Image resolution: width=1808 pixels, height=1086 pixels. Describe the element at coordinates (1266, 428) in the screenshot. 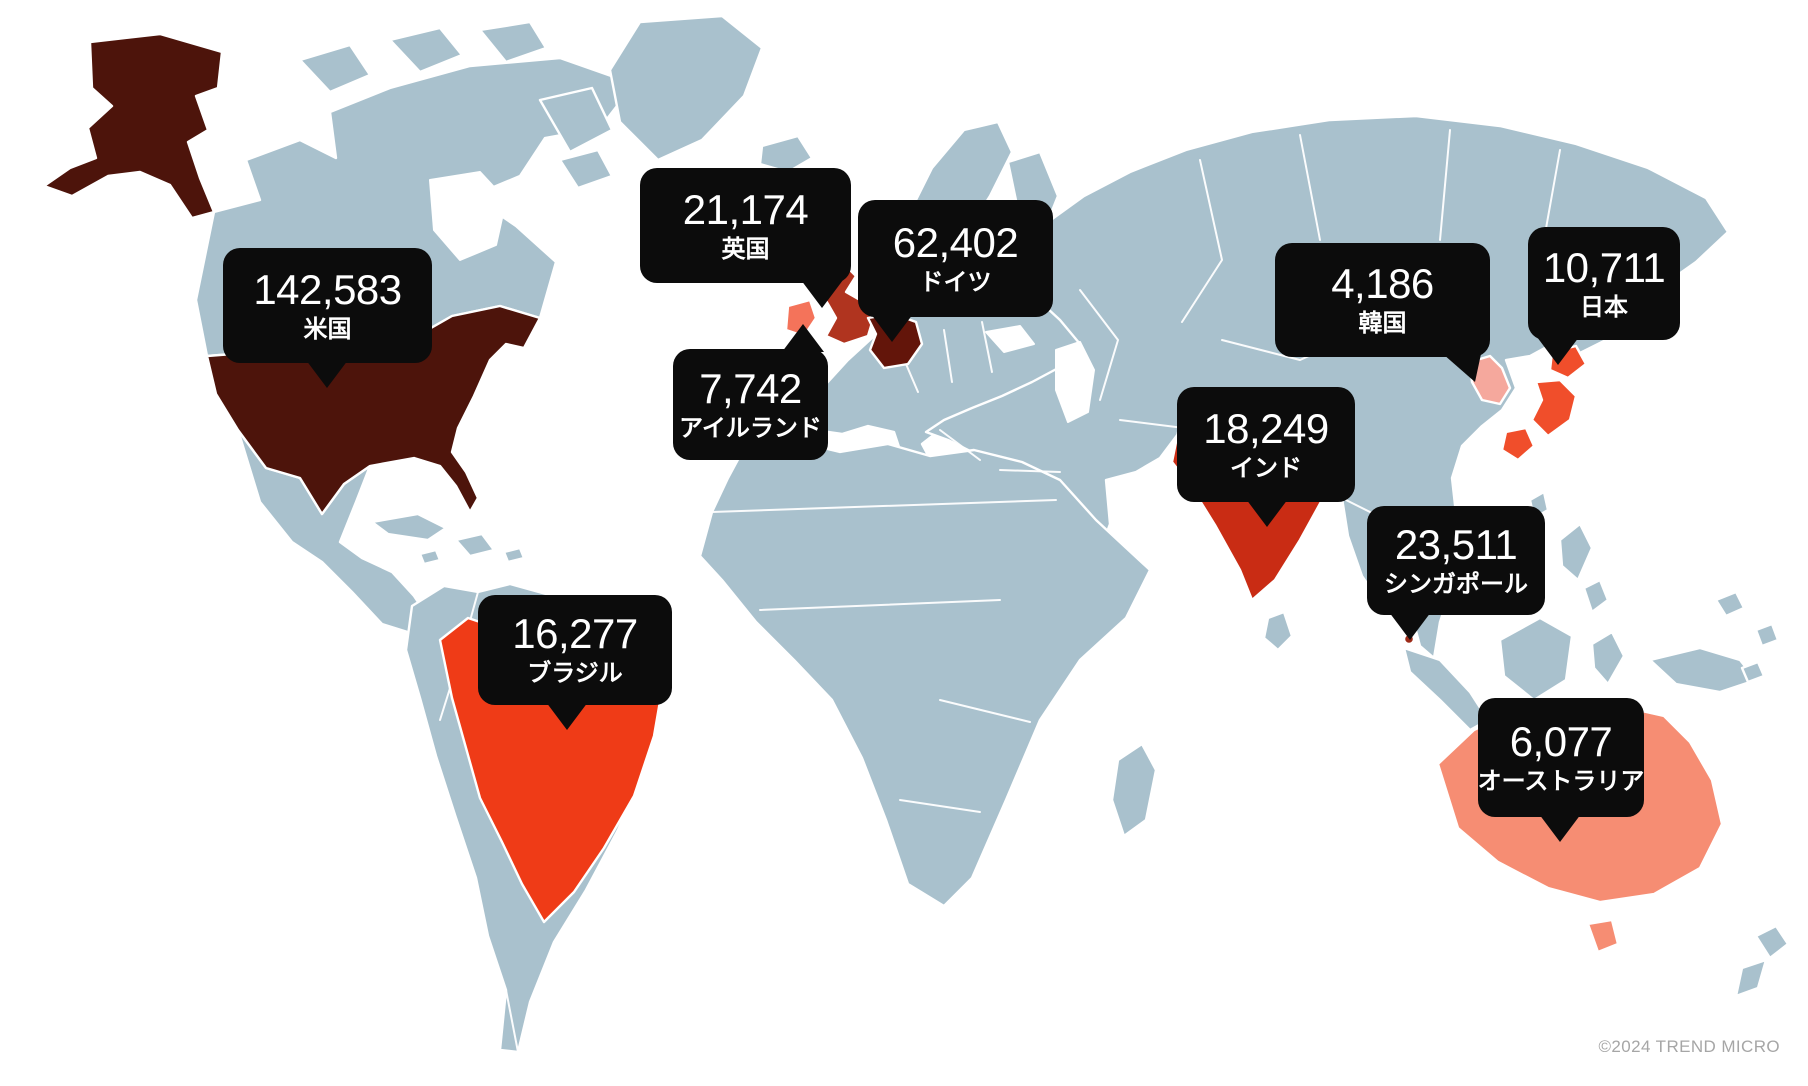

I see `tooltip-india-value: 18,249` at that location.